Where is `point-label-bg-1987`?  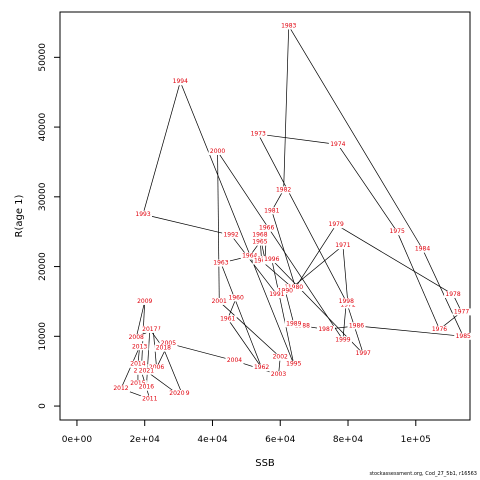 point-label-bg-1987 is located at coordinates (325, 329).